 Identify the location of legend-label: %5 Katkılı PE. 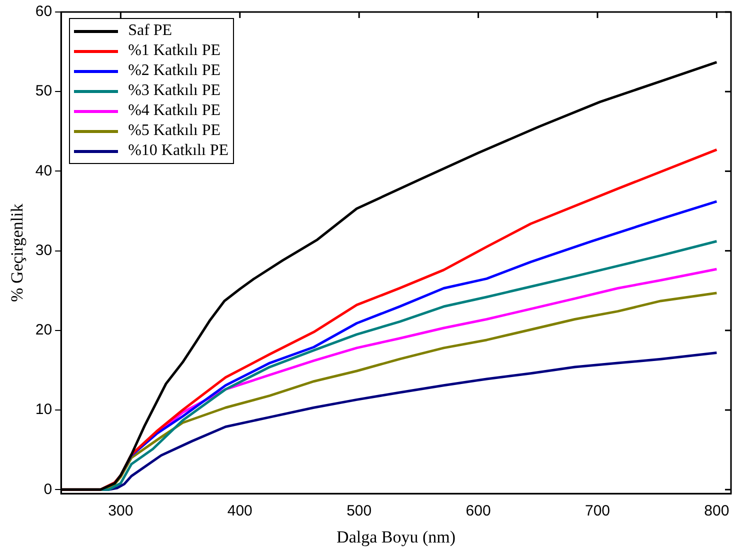
(174, 131).